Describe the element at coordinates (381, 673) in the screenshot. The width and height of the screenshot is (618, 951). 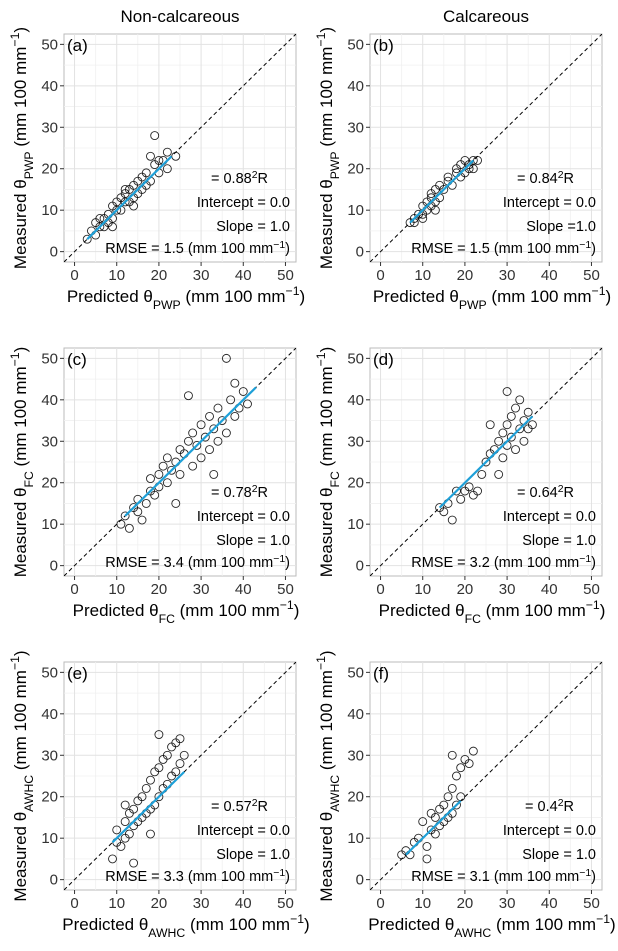
I see `panel-label: (f)` at that location.